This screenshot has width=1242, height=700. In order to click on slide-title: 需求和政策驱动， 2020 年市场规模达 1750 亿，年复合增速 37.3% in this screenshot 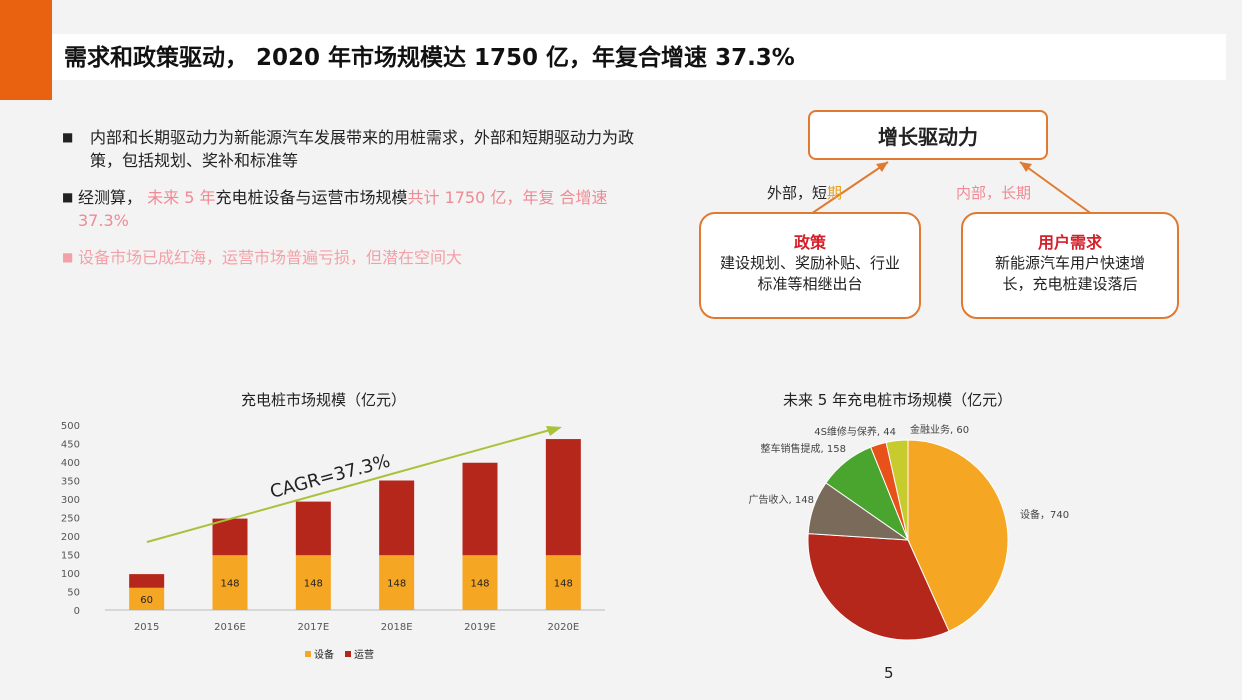, I will do `click(429, 58)`.